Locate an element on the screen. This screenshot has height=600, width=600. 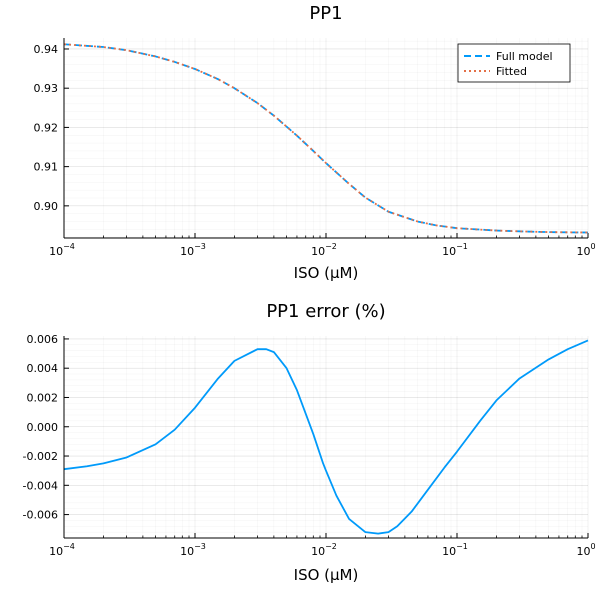
y-tick-label: 0.90 is located at coordinates (46, 206).